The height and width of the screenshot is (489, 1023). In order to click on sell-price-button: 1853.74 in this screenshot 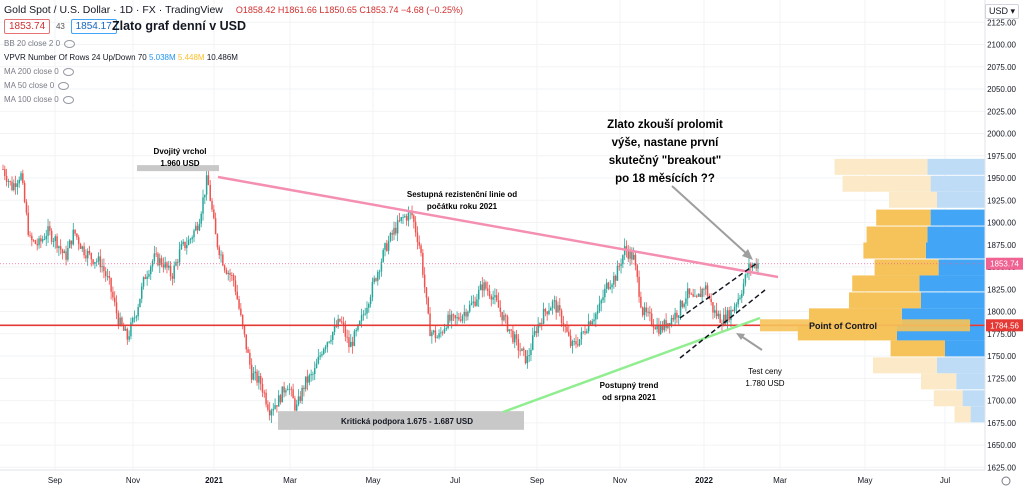, I will do `click(27, 26)`.